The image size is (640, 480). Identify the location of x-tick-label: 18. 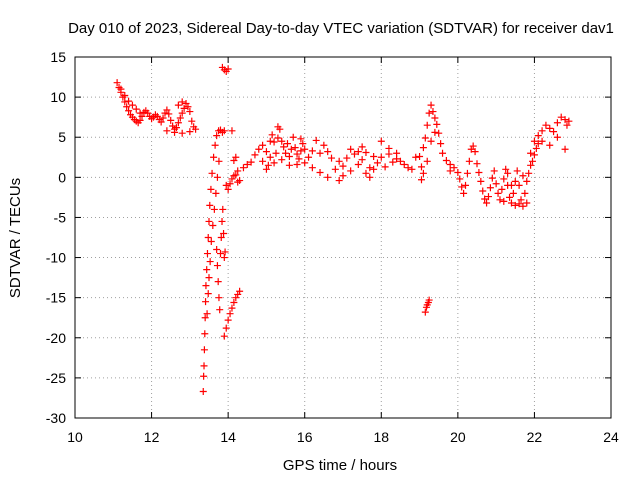
(381, 437).